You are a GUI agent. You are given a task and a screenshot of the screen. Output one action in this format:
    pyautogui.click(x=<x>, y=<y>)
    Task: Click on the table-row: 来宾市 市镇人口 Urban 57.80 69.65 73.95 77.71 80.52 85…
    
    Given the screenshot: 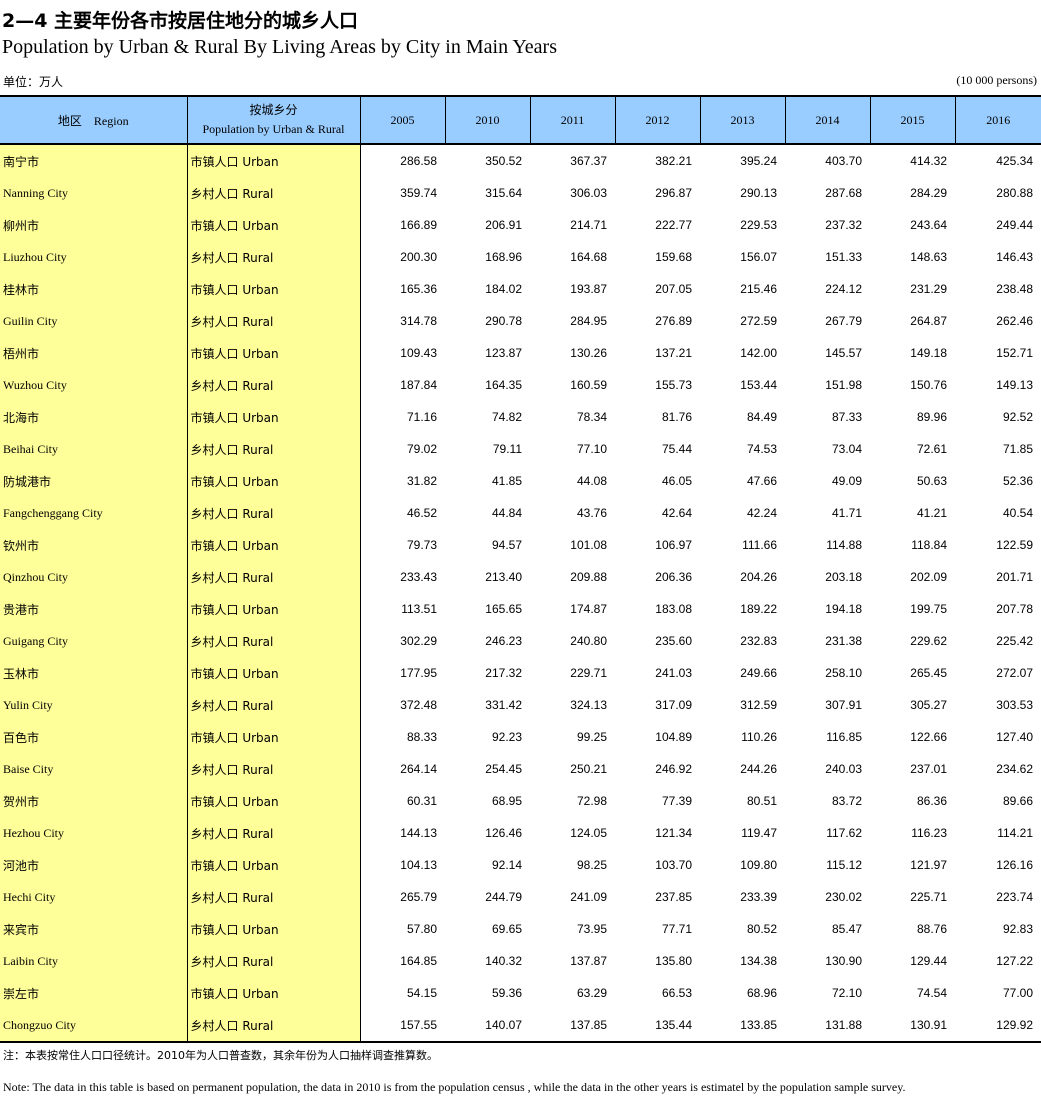 What is the action you would take?
    pyautogui.click(x=520, y=929)
    